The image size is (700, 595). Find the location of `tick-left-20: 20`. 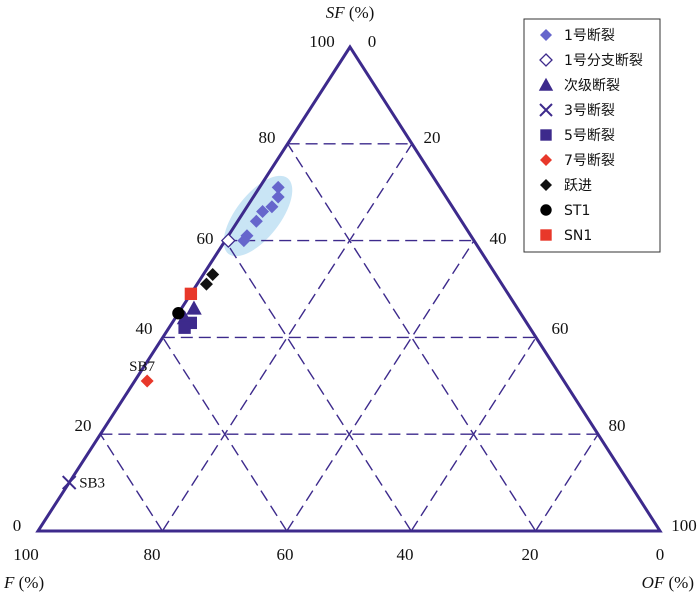

tick-left-20: 20 is located at coordinates (83, 425).